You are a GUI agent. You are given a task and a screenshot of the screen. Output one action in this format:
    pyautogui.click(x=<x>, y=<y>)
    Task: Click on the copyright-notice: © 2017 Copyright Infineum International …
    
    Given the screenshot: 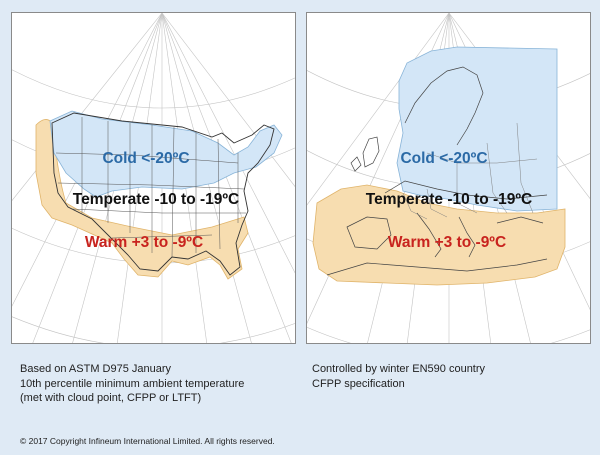 What is the action you would take?
    pyautogui.click(x=147, y=441)
    